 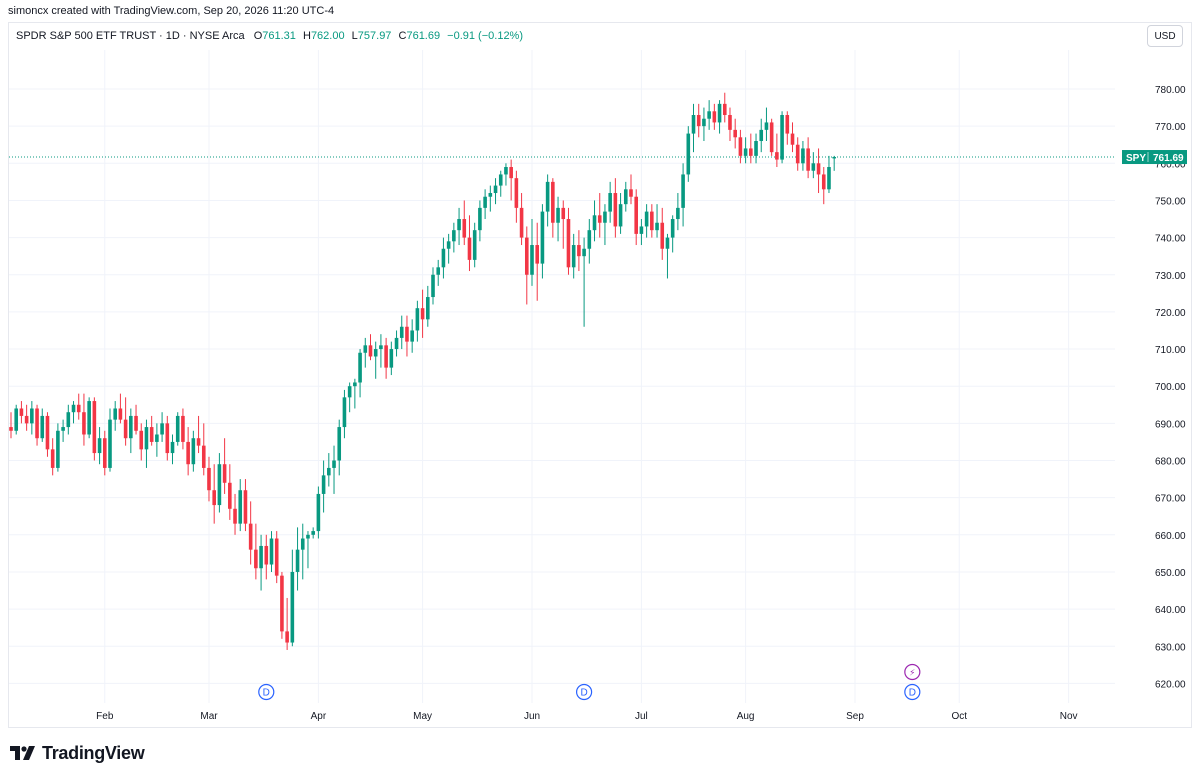 What do you see at coordinates (77, 753) in the screenshot?
I see `tradingview-brand: TradingView` at bounding box center [77, 753].